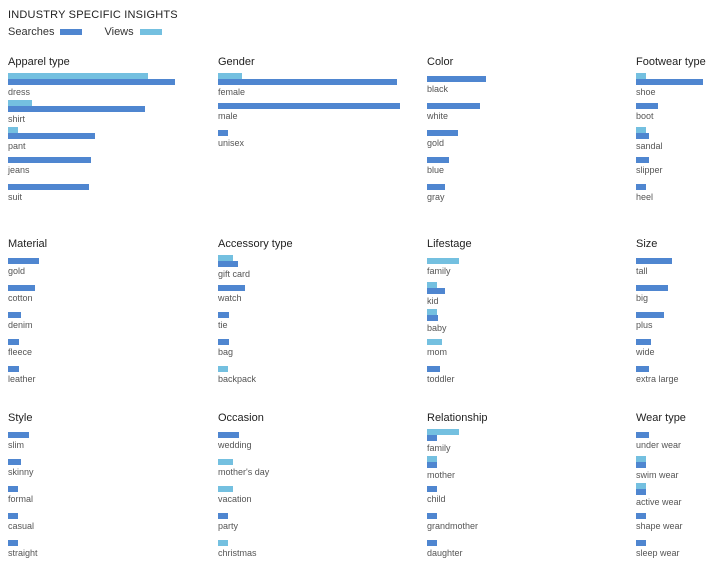 The height and width of the screenshot is (569, 720). Describe the element at coordinates (532, 82) in the screenshot. I see `bar-item: black` at that location.